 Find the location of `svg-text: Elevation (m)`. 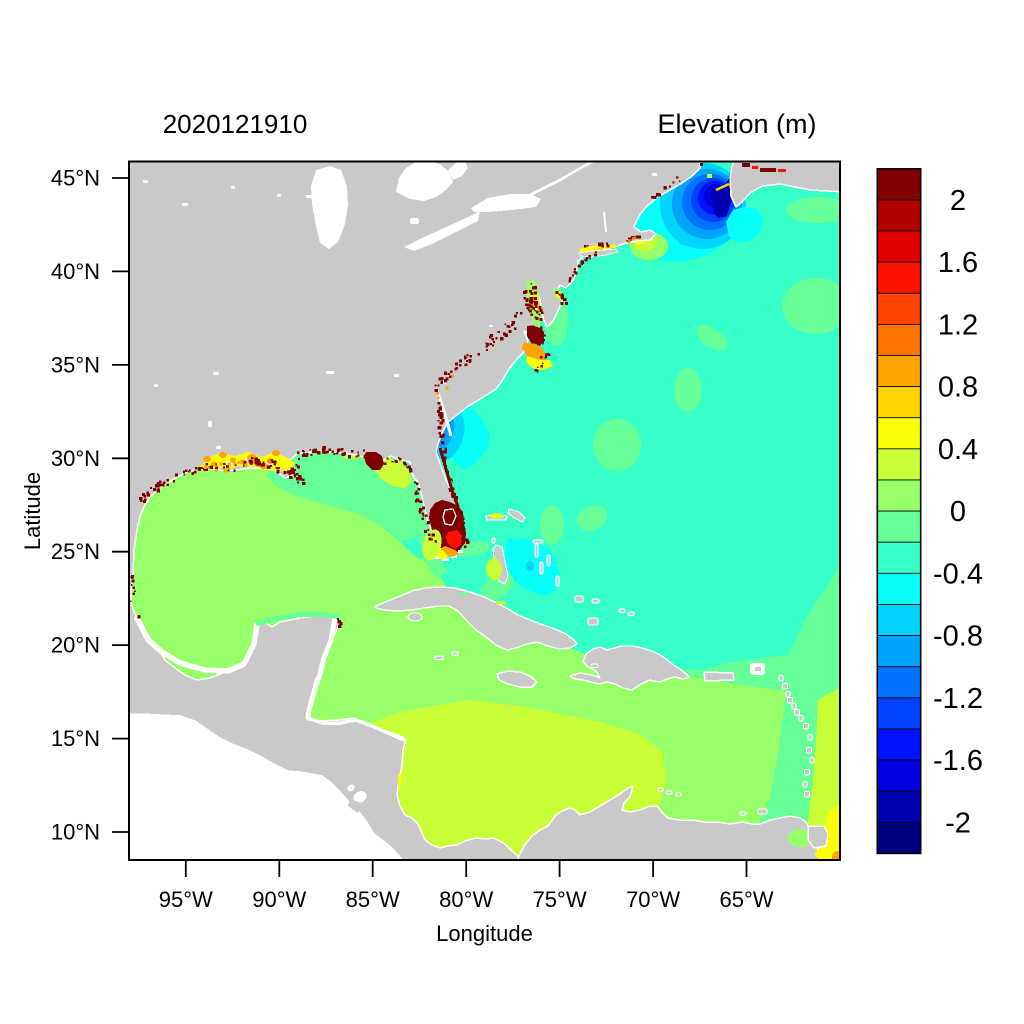

svg-text: Elevation (m) is located at coordinates (736, 124).